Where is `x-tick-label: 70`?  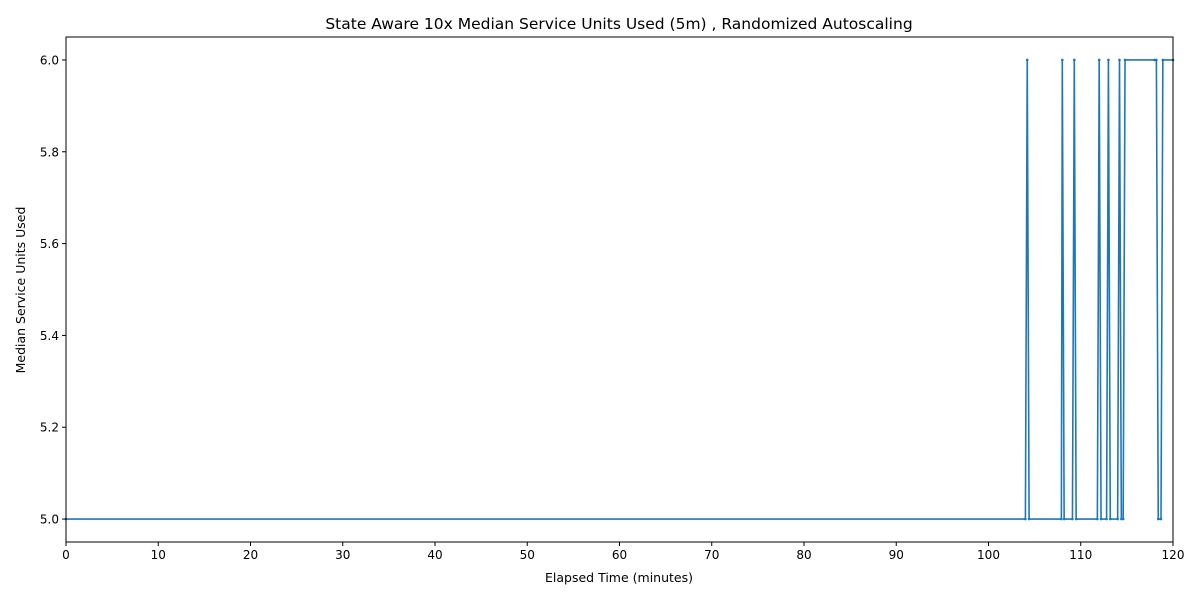
x-tick-label: 70 is located at coordinates (711, 555).